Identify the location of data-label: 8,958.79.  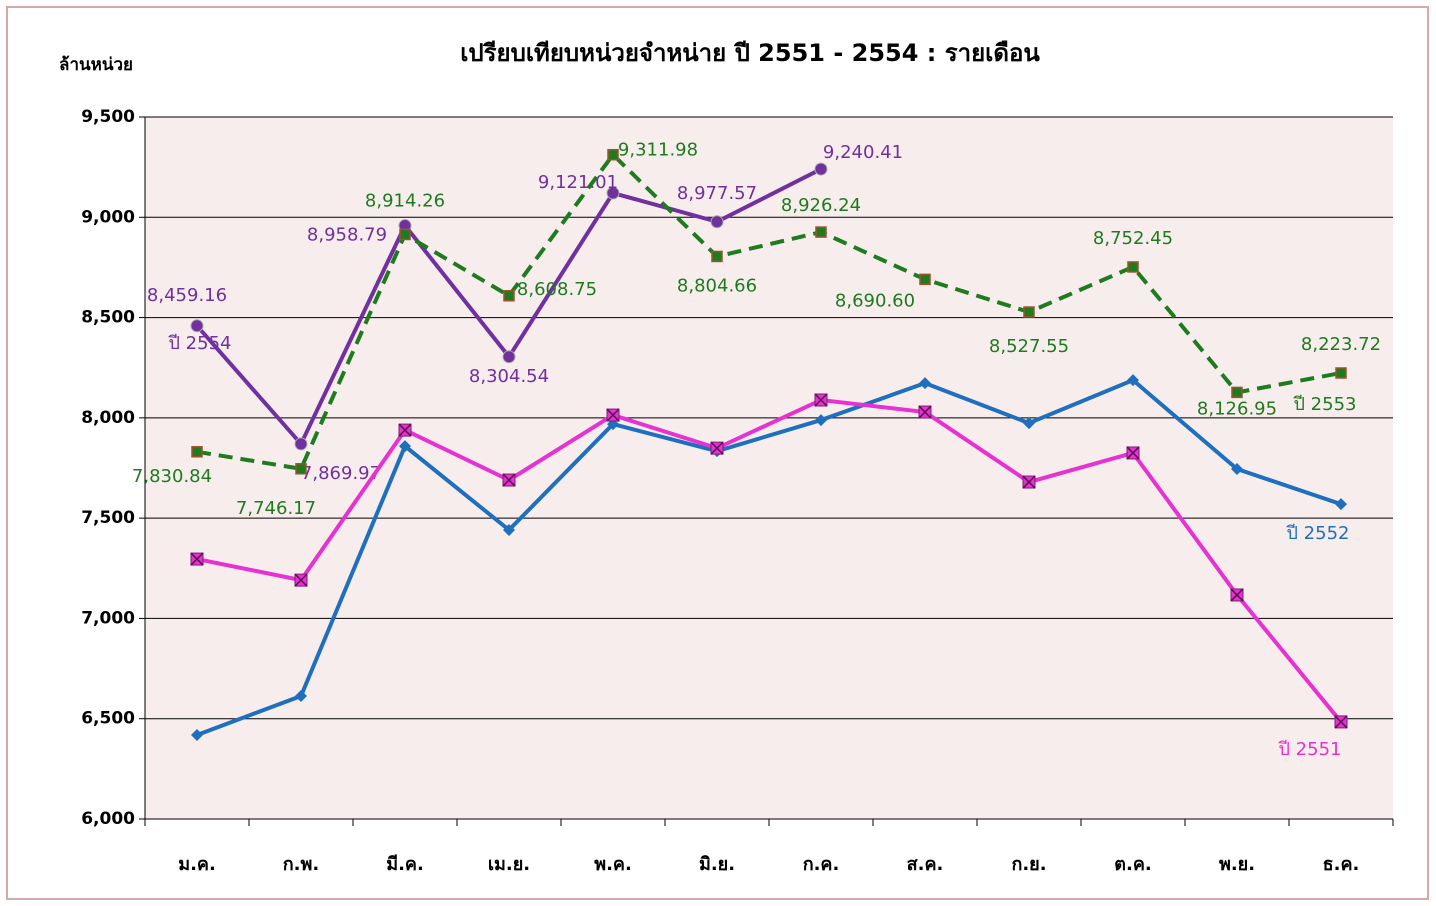
(347, 235).